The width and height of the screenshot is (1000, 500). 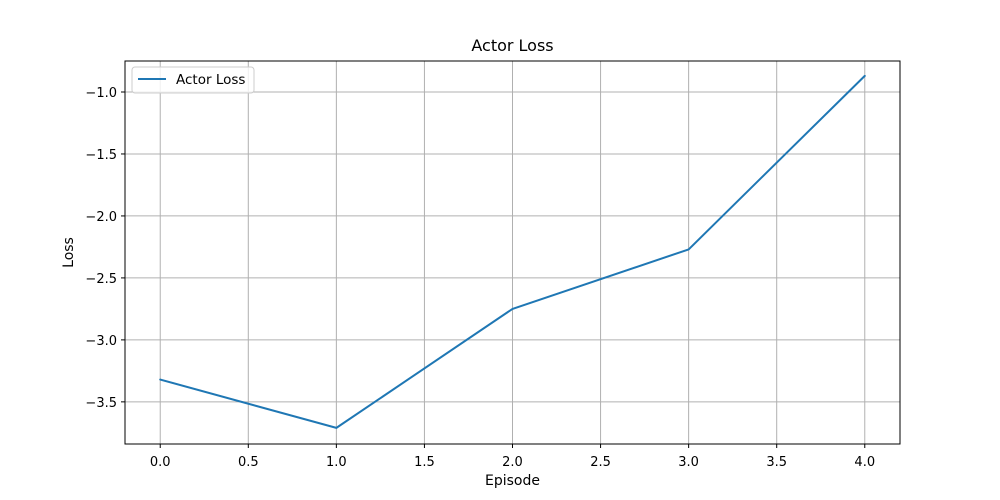 What do you see at coordinates (688, 462) in the screenshot?
I see `x-tick-label: 3.0` at bounding box center [688, 462].